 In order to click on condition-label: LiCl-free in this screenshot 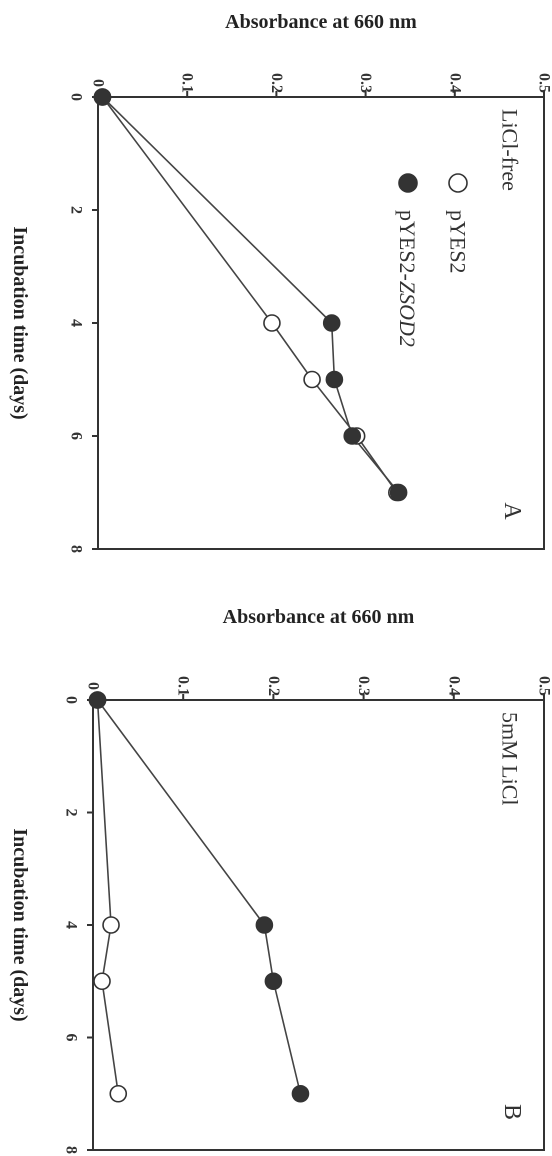, I will do `click(510, 150)`.